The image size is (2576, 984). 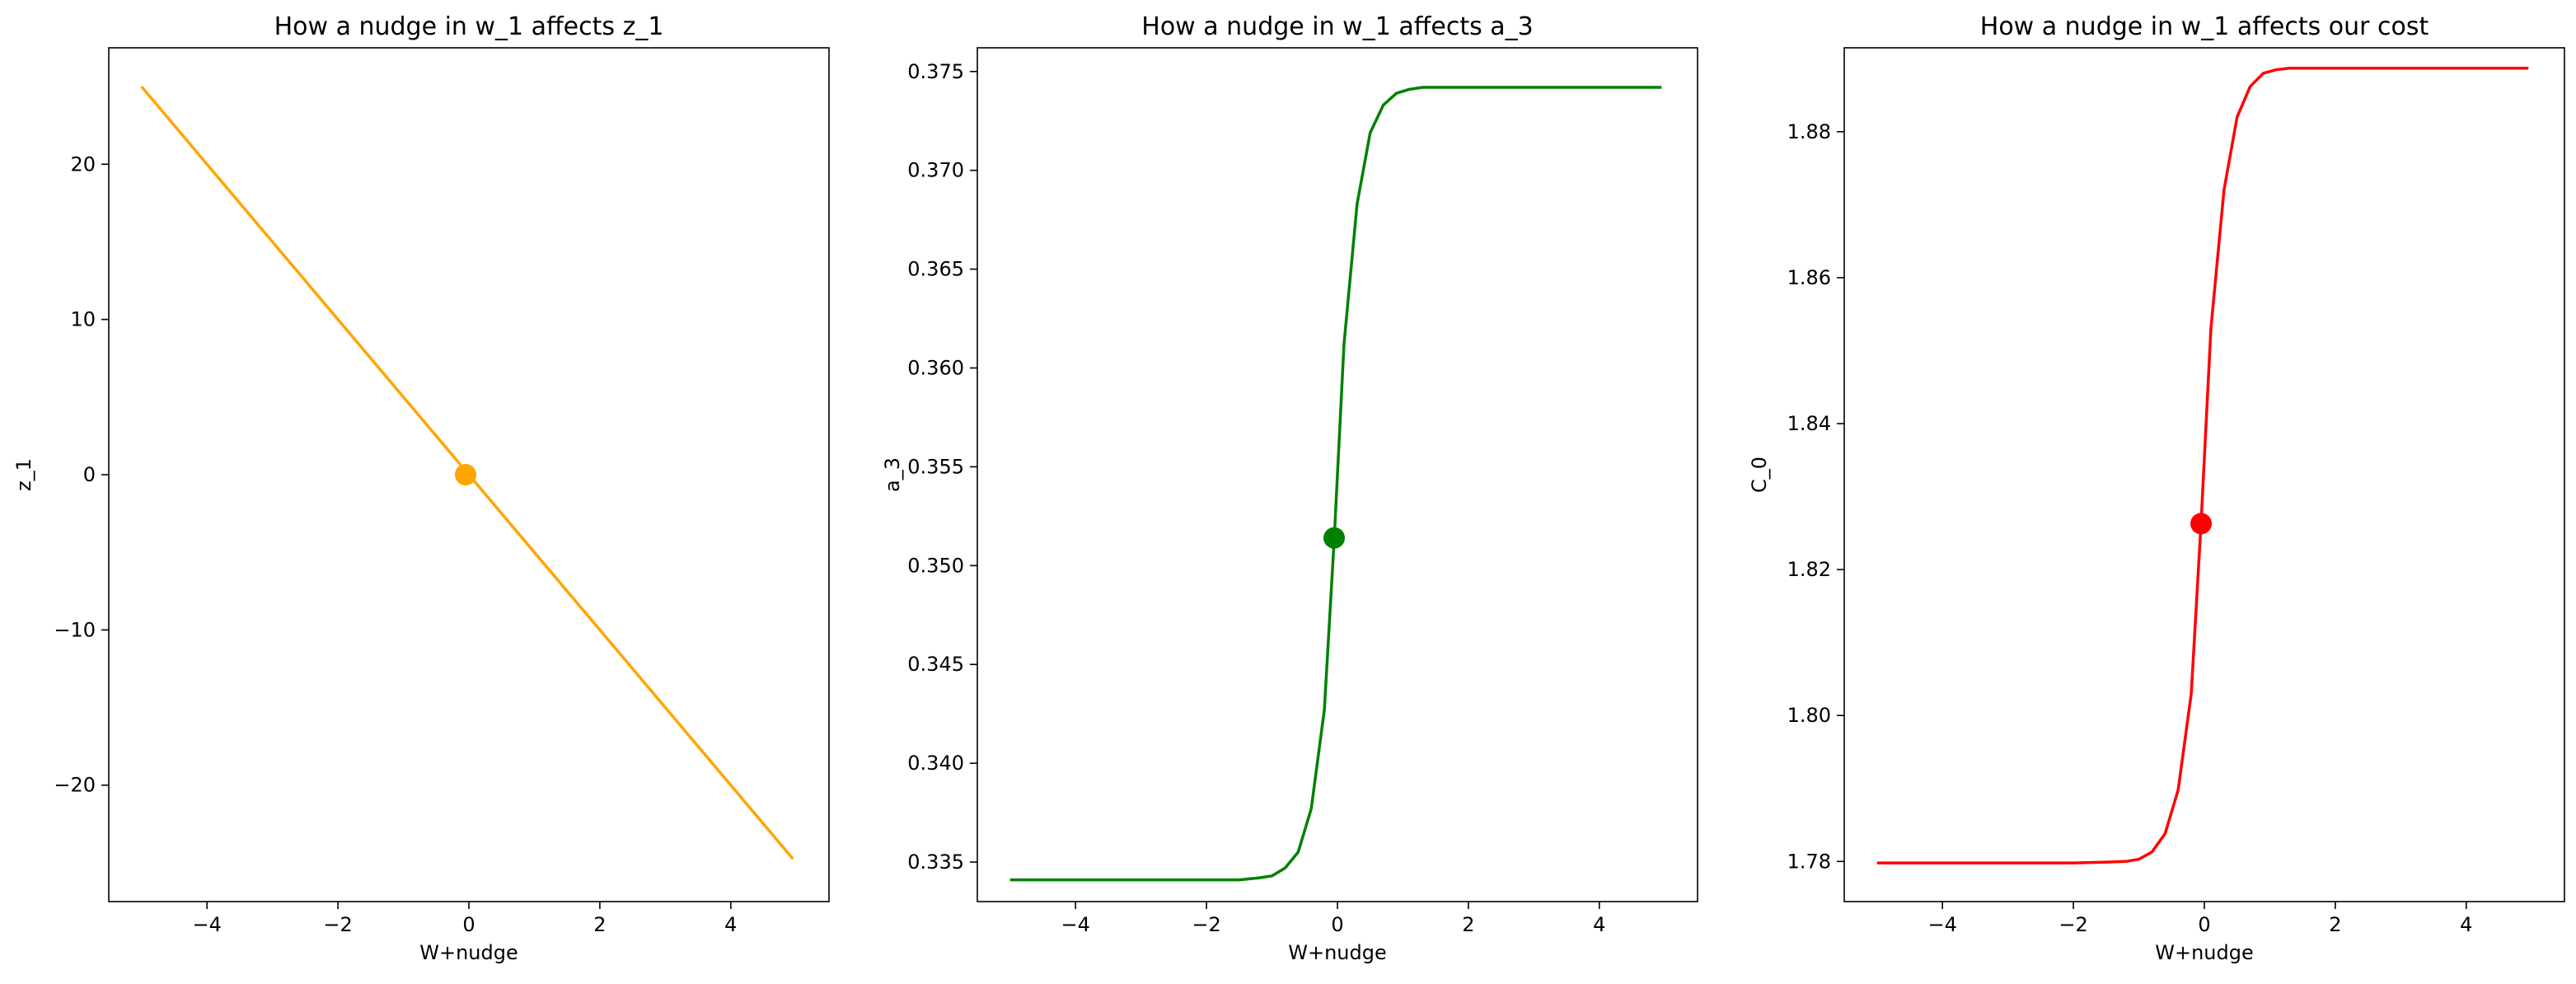 What do you see at coordinates (1759, 475) in the screenshot?
I see `y-axis-label: C_0` at bounding box center [1759, 475].